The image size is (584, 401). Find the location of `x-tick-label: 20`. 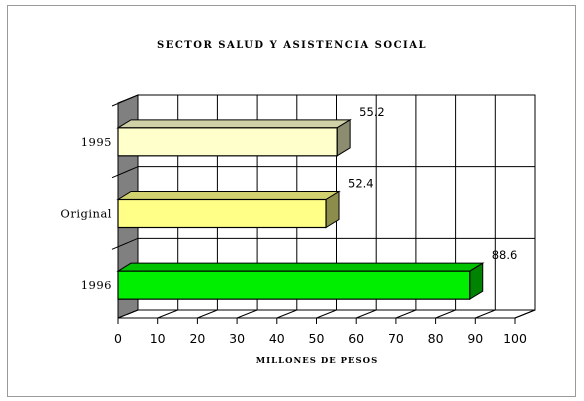

x-tick-label: 20 is located at coordinates (197, 338).